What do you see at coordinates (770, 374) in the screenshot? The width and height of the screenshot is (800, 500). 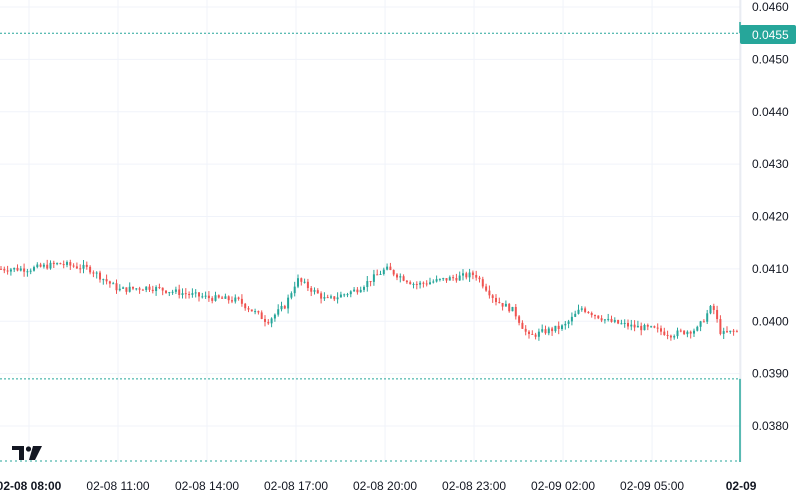 I see `y-tick-label: 0.0390` at bounding box center [770, 374].